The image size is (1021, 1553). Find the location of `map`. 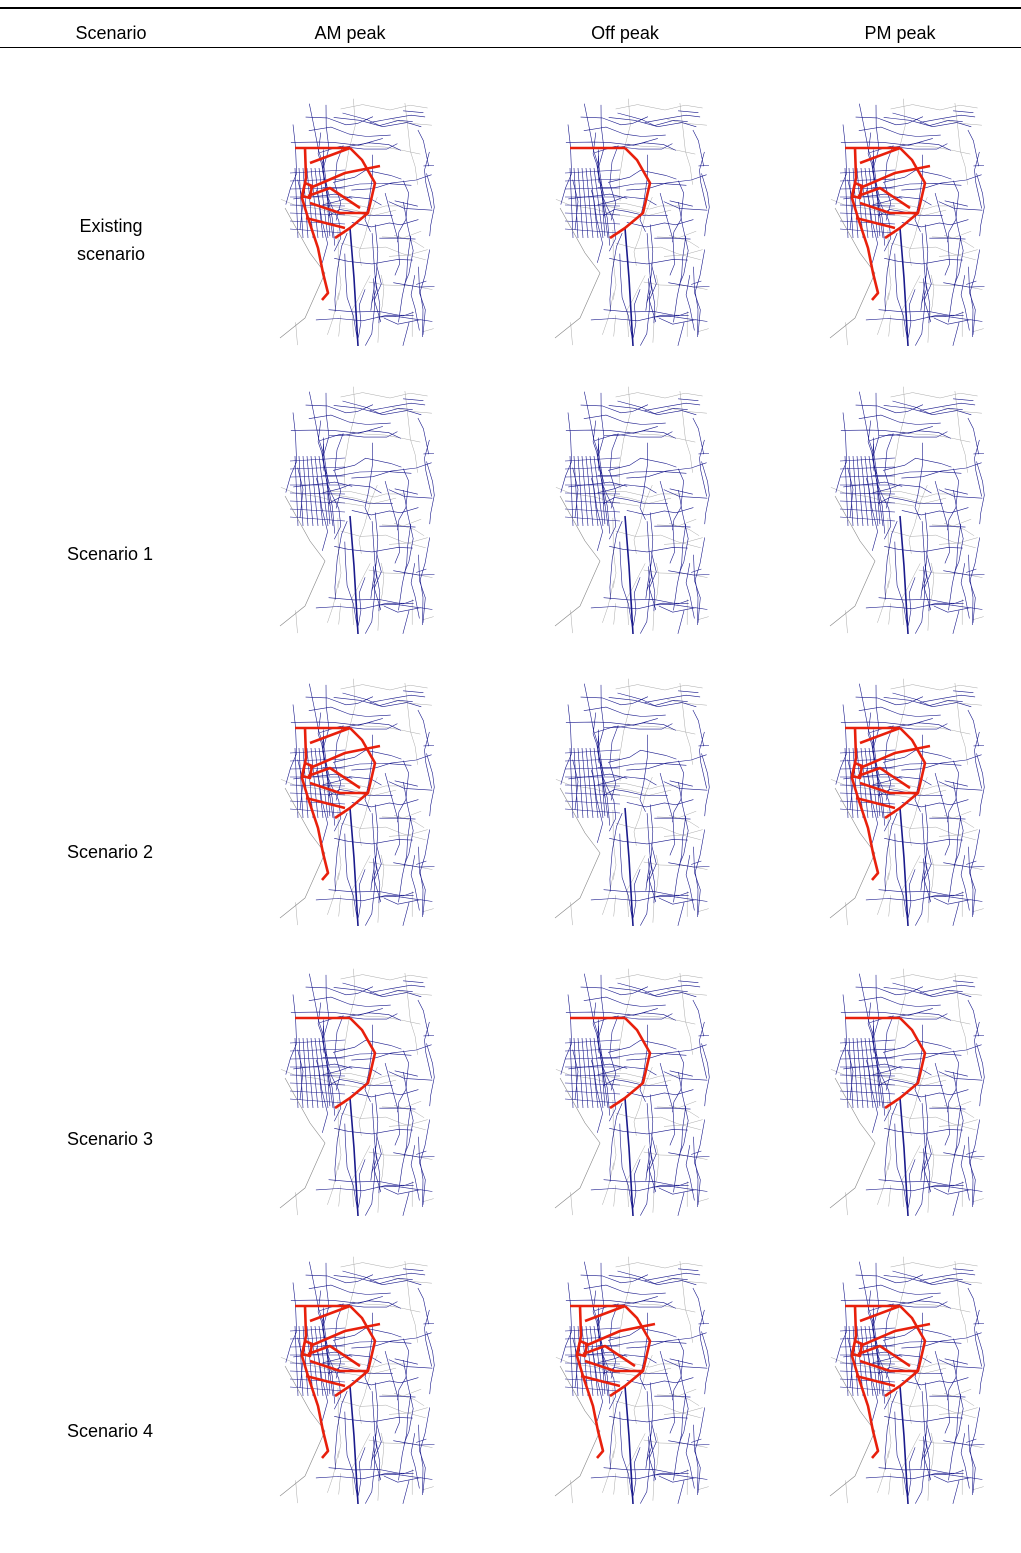

map is located at coordinates (632, 1380).